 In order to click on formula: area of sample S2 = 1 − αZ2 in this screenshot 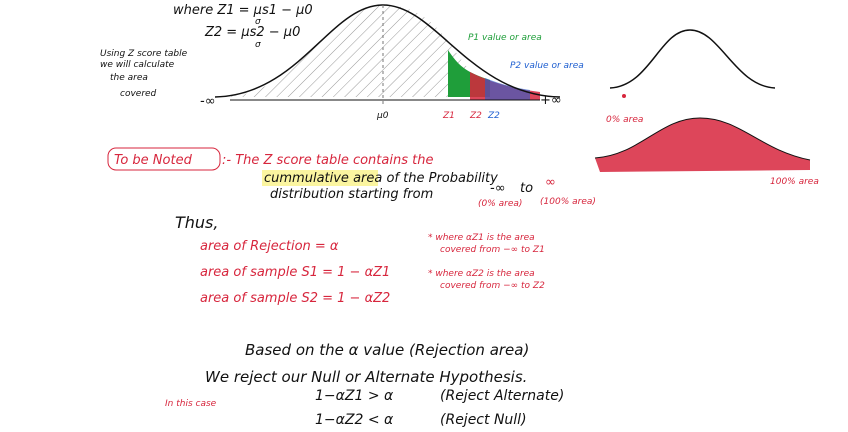, I will do `click(295, 298)`.